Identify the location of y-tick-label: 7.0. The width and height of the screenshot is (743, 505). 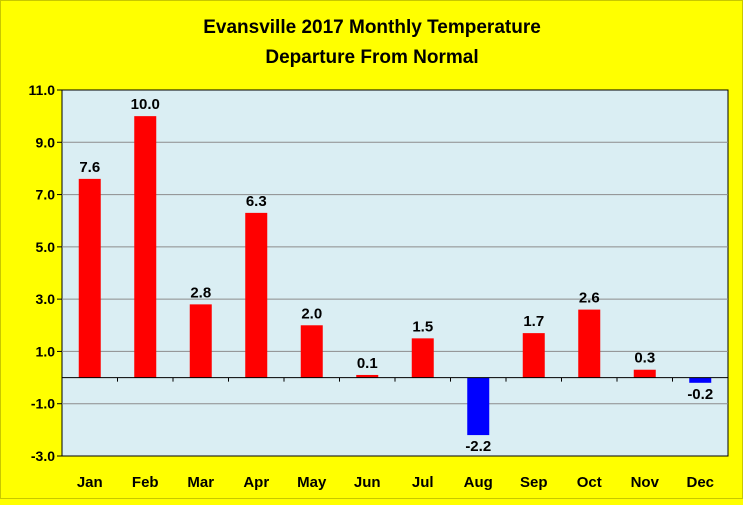
(46, 195).